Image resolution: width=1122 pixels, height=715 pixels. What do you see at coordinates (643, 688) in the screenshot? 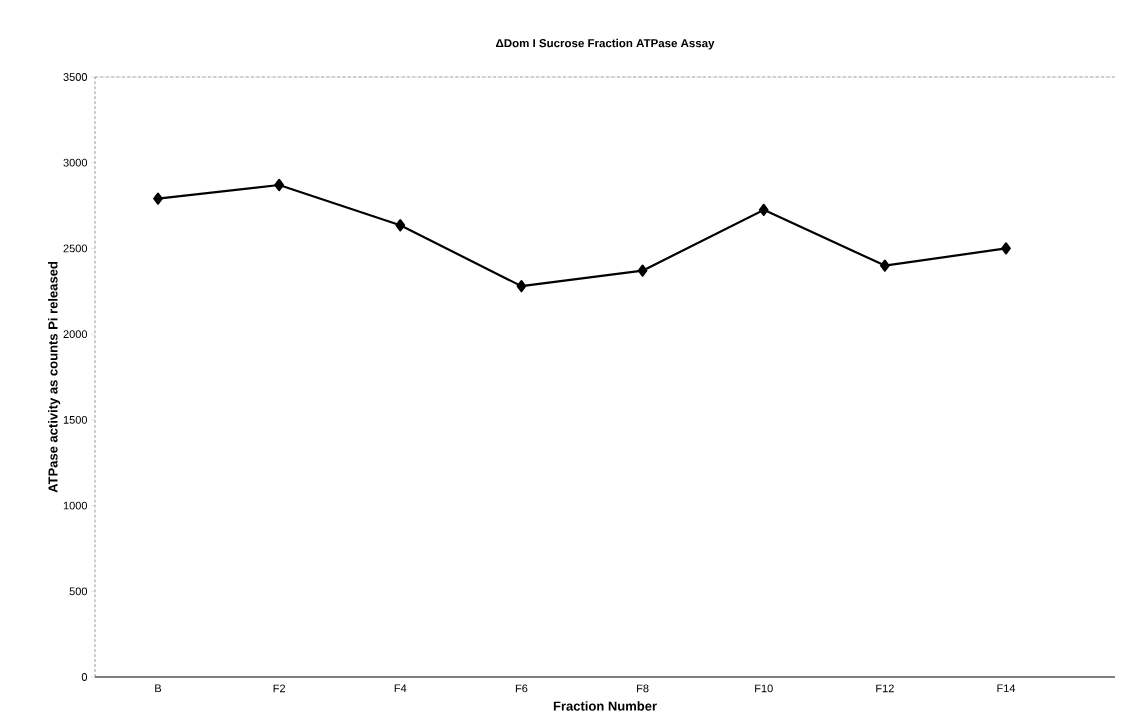
I see `x-tick-label: F8` at bounding box center [643, 688].